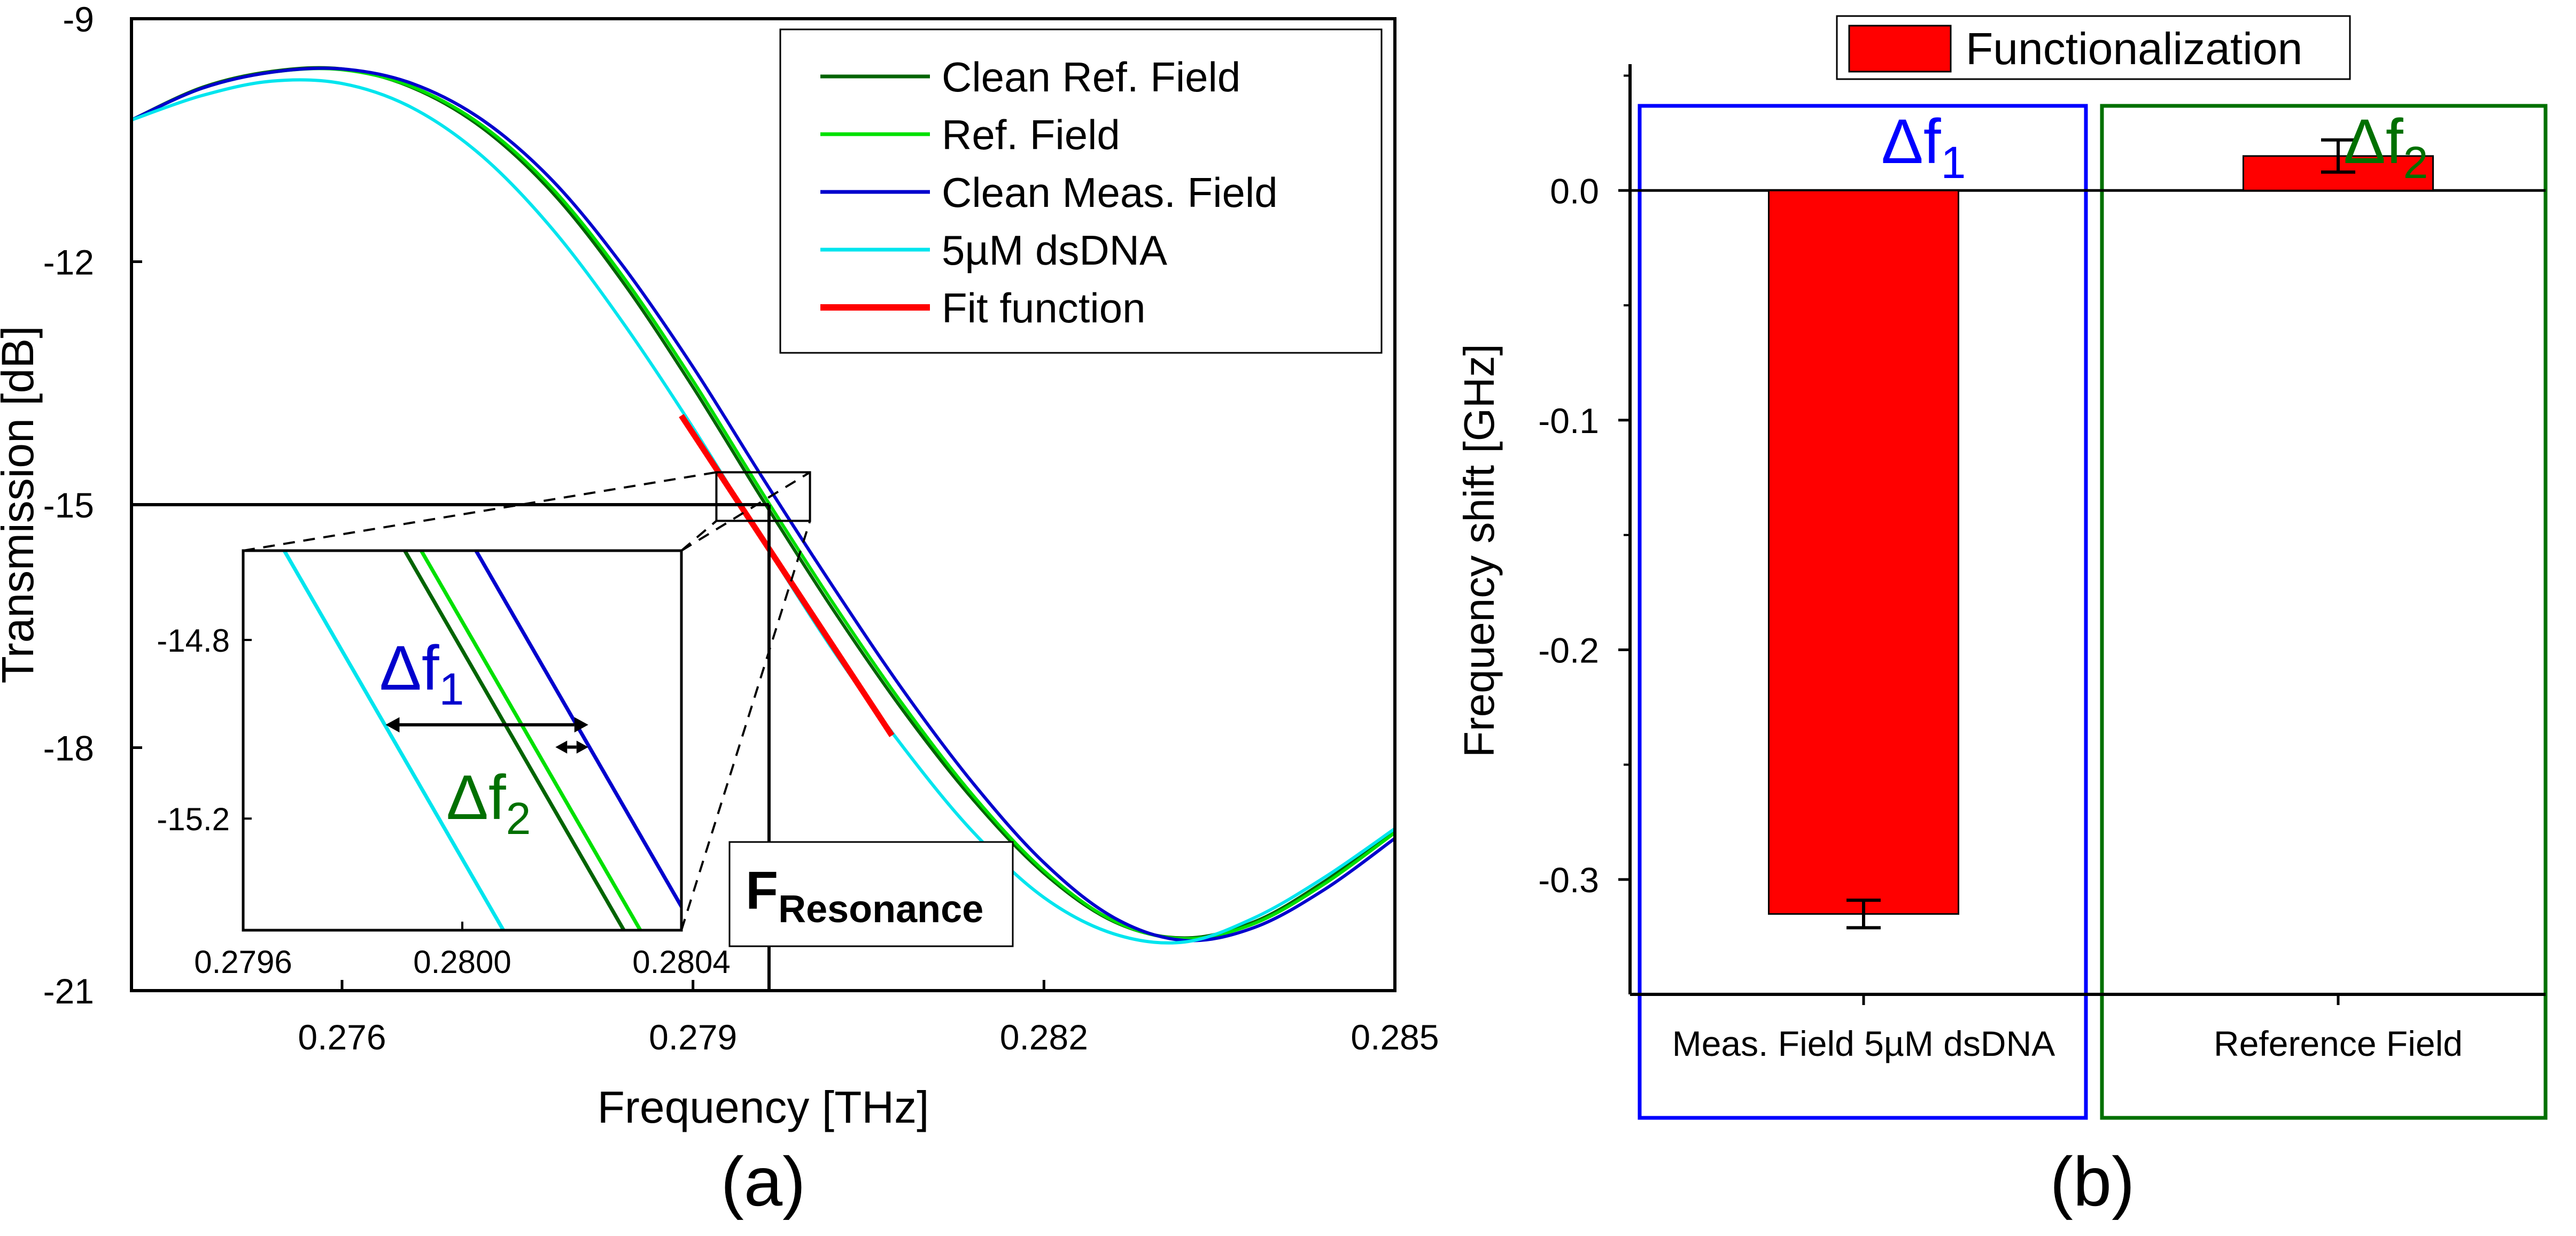 This screenshot has height=1236, width=2576. Describe the element at coordinates (392, 725) in the screenshot. I see `delta-f1-arrow-head-left` at that location.